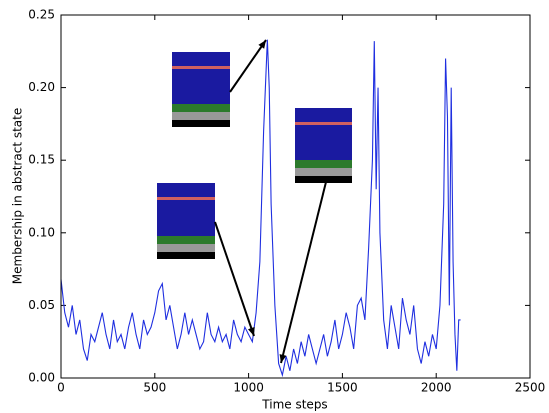 The width and height of the screenshot is (549, 413). Describe the element at coordinates (18, 196) in the screenshot. I see `y-axis-label: Membership in abstract state` at that location.